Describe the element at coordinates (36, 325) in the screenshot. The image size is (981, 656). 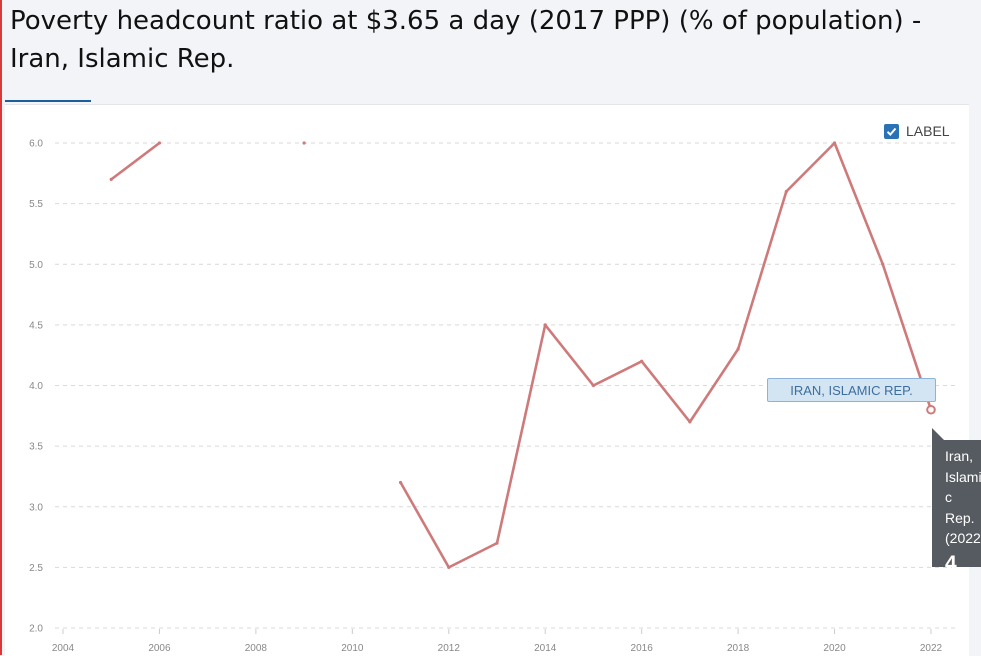
I see `y-tick-label: 4.5` at that location.